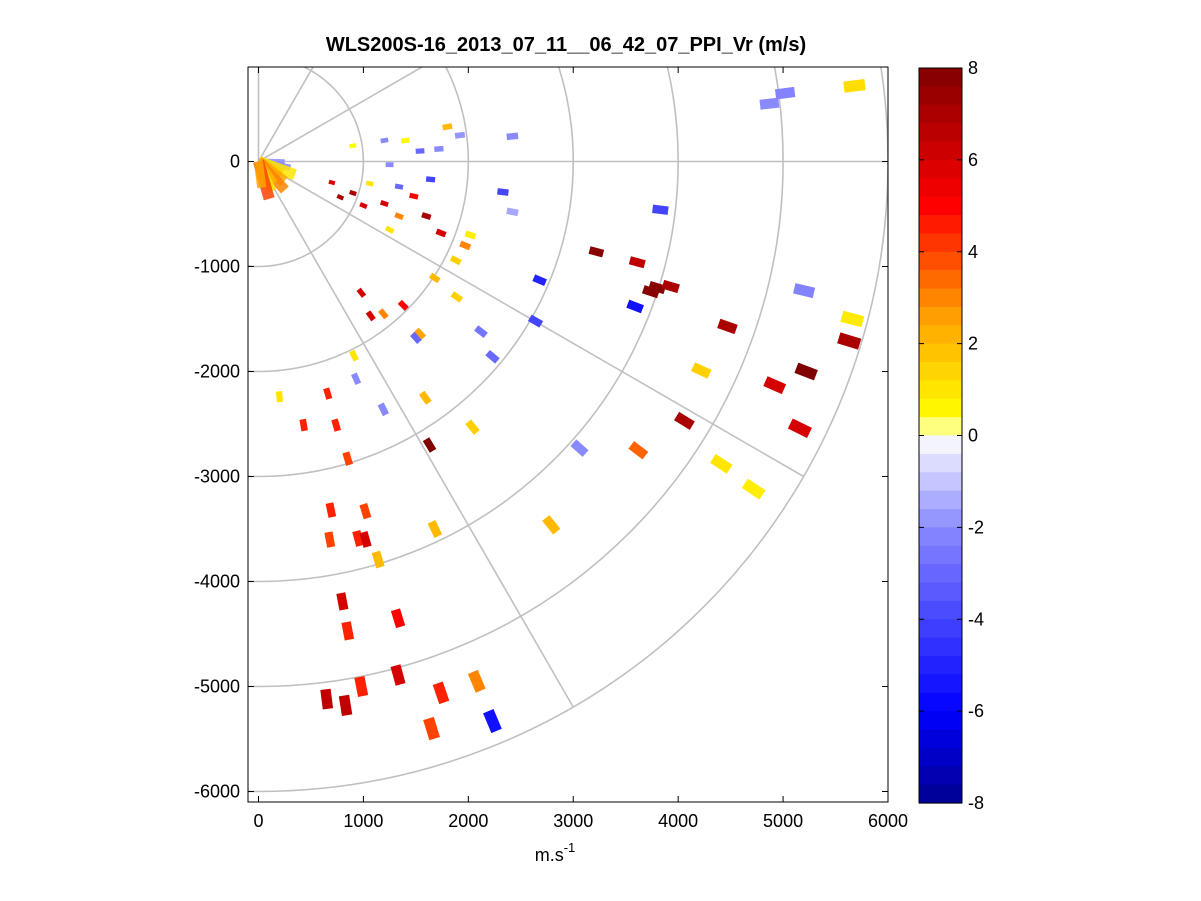  What do you see at coordinates (260, 174) in the screenshot?
I see `origin-streak` at bounding box center [260, 174].